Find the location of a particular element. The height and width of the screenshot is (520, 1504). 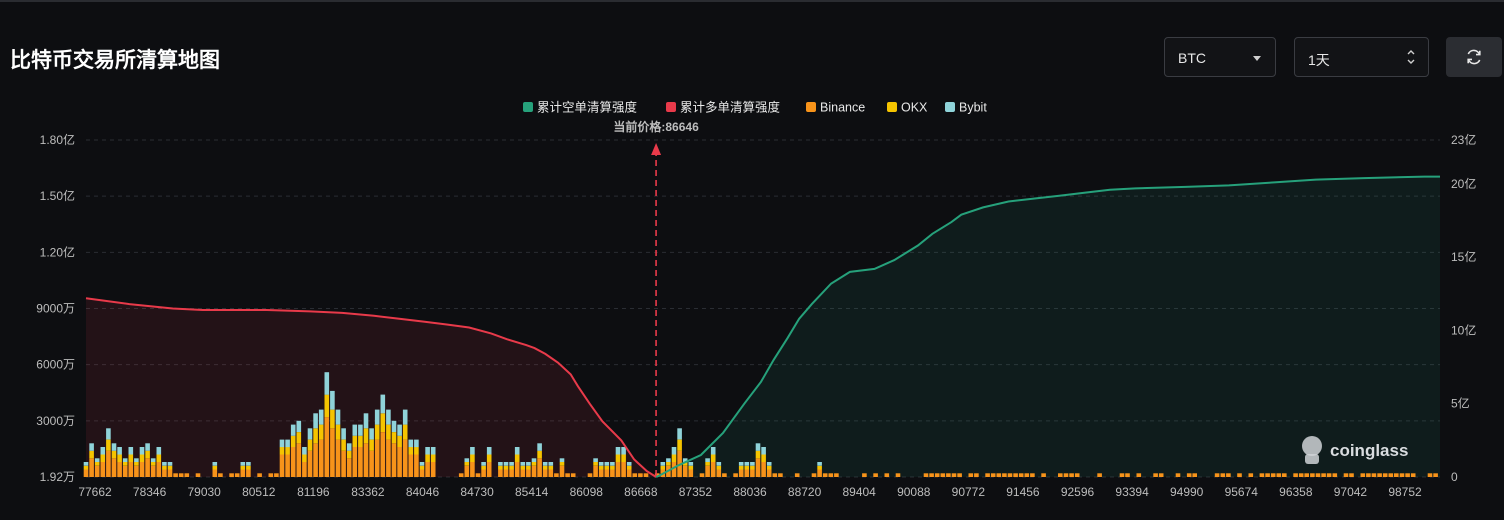

x-axis-tick: 85414 is located at coordinates (532, 492).